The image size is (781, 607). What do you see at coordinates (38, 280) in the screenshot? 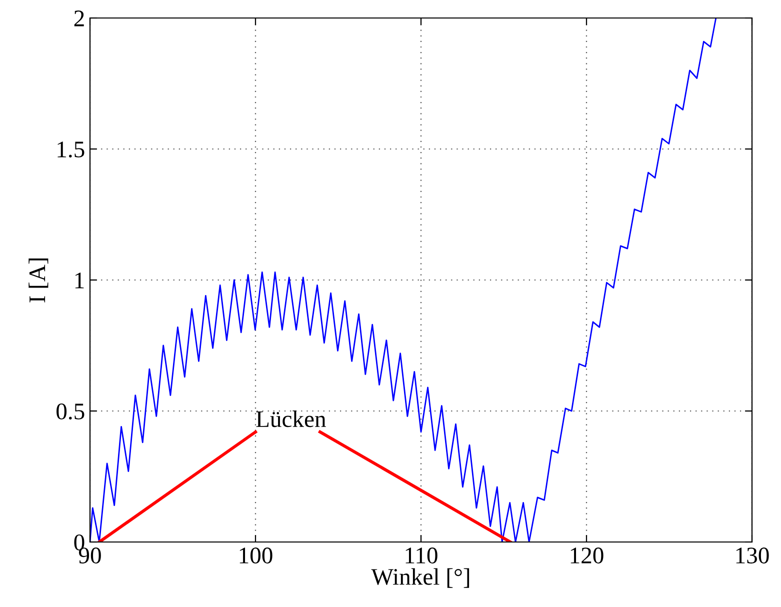
I see `y-axis-title: I [A]` at bounding box center [38, 280].